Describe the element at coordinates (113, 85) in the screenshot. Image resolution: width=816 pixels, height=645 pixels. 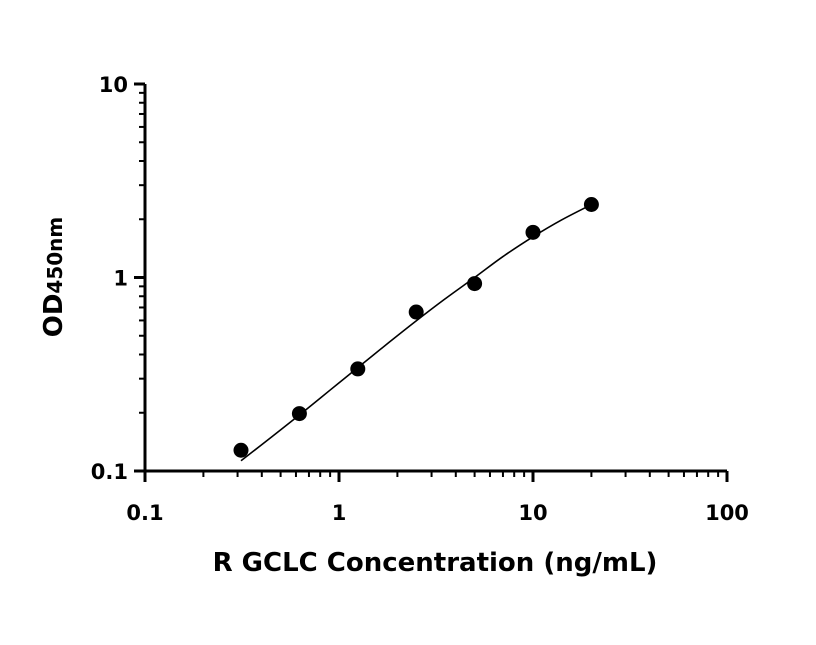
I see `y-tick-label: 10` at that location.